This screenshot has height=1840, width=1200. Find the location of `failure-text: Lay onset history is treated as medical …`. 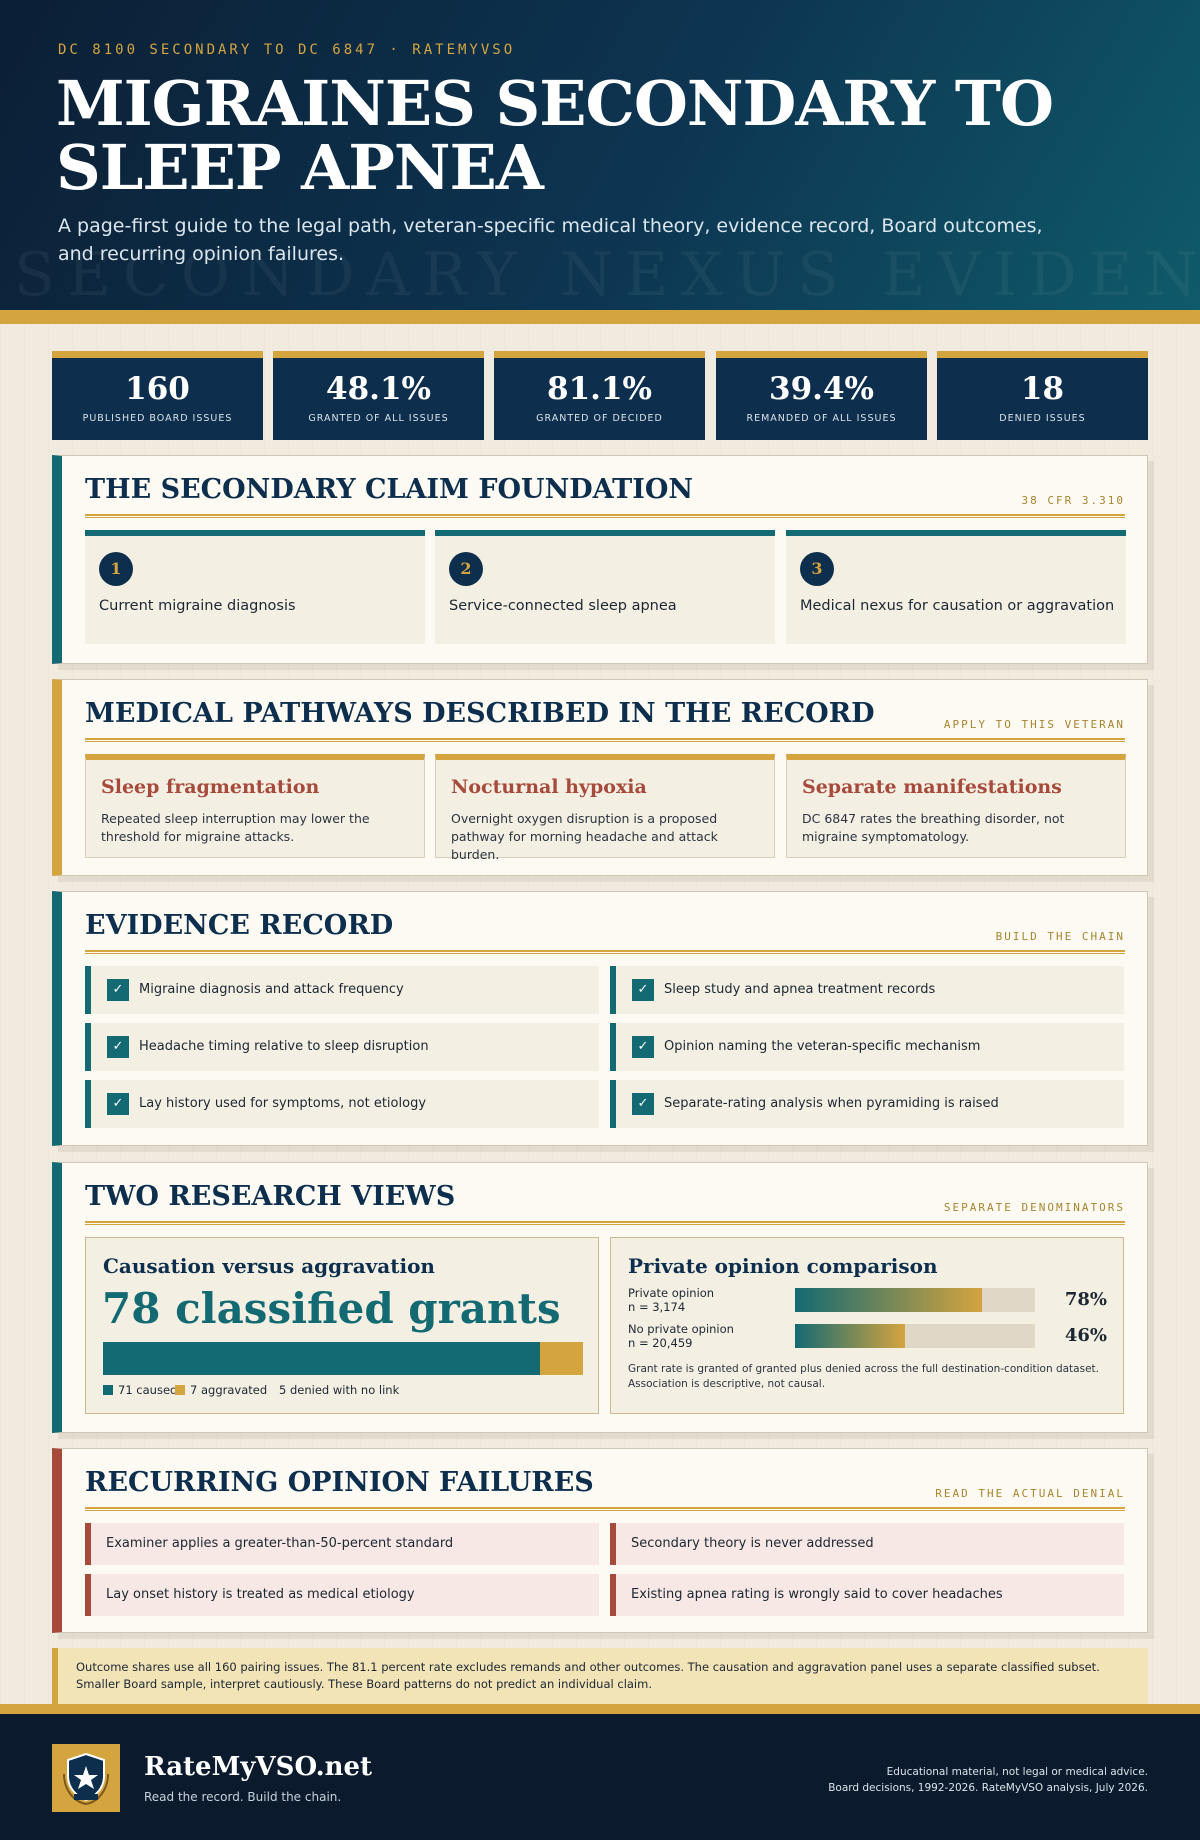

failure-text: Lay onset history is treated as medical … is located at coordinates (260, 1594).